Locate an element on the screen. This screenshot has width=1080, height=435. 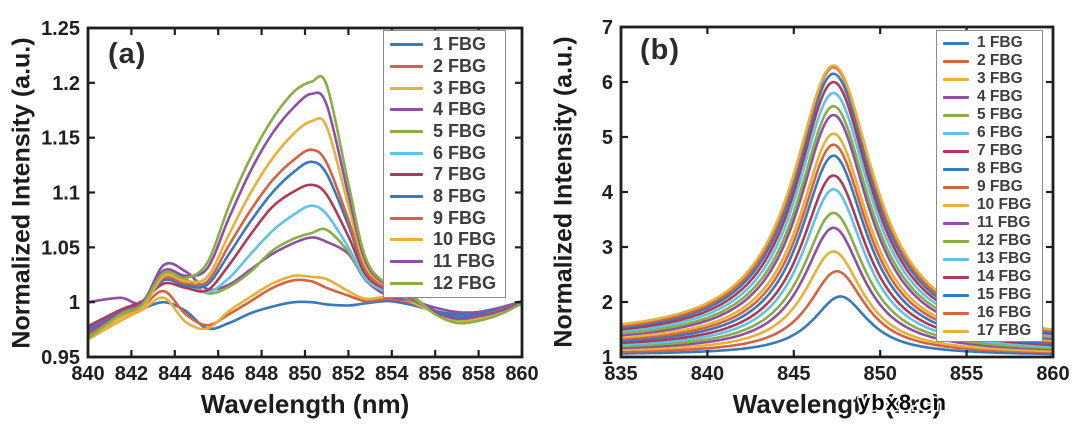
legend-item-12-fbg: 12 FBG is located at coordinates (444, 283).